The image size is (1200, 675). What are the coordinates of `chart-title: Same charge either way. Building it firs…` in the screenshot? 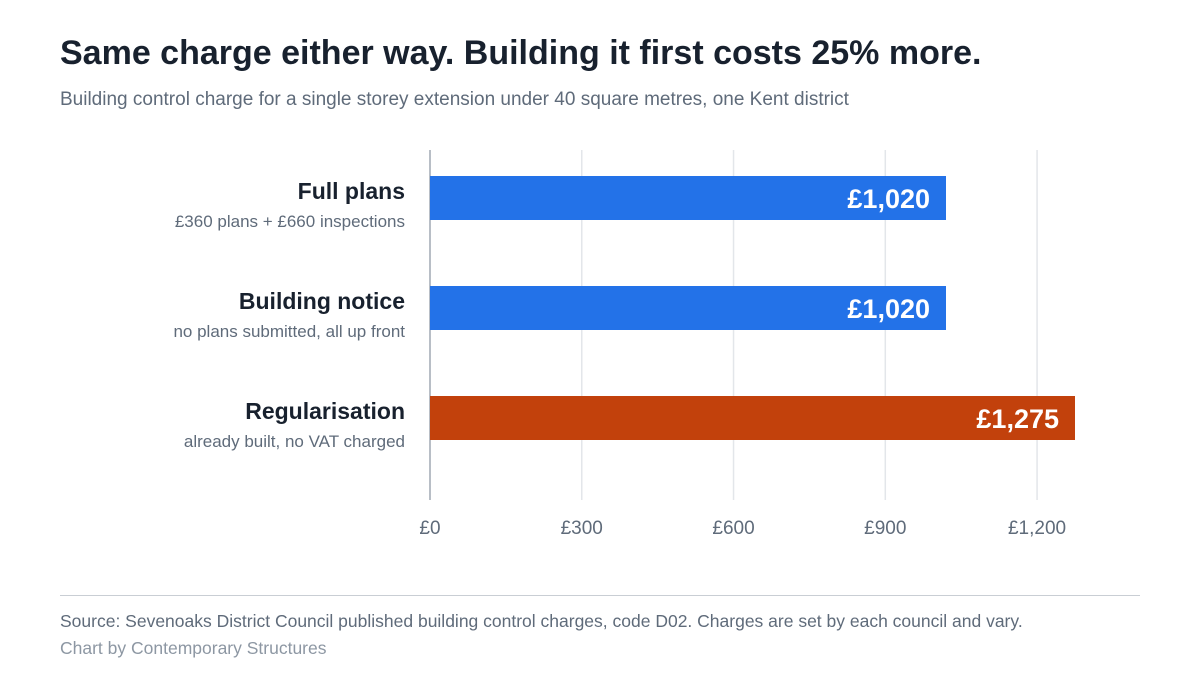 It's located at (521, 53).